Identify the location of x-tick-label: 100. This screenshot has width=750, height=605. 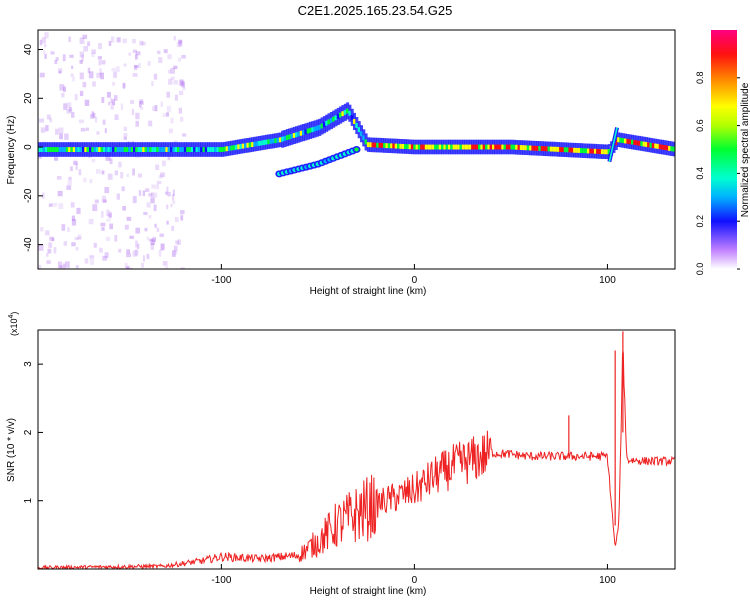
(607, 280).